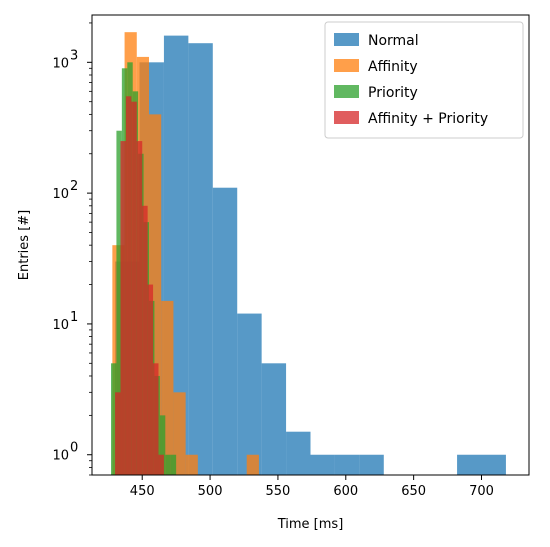 The width and height of the screenshot is (550, 547). I want to click on y-tick-label-100: 10, so click(60, 194).